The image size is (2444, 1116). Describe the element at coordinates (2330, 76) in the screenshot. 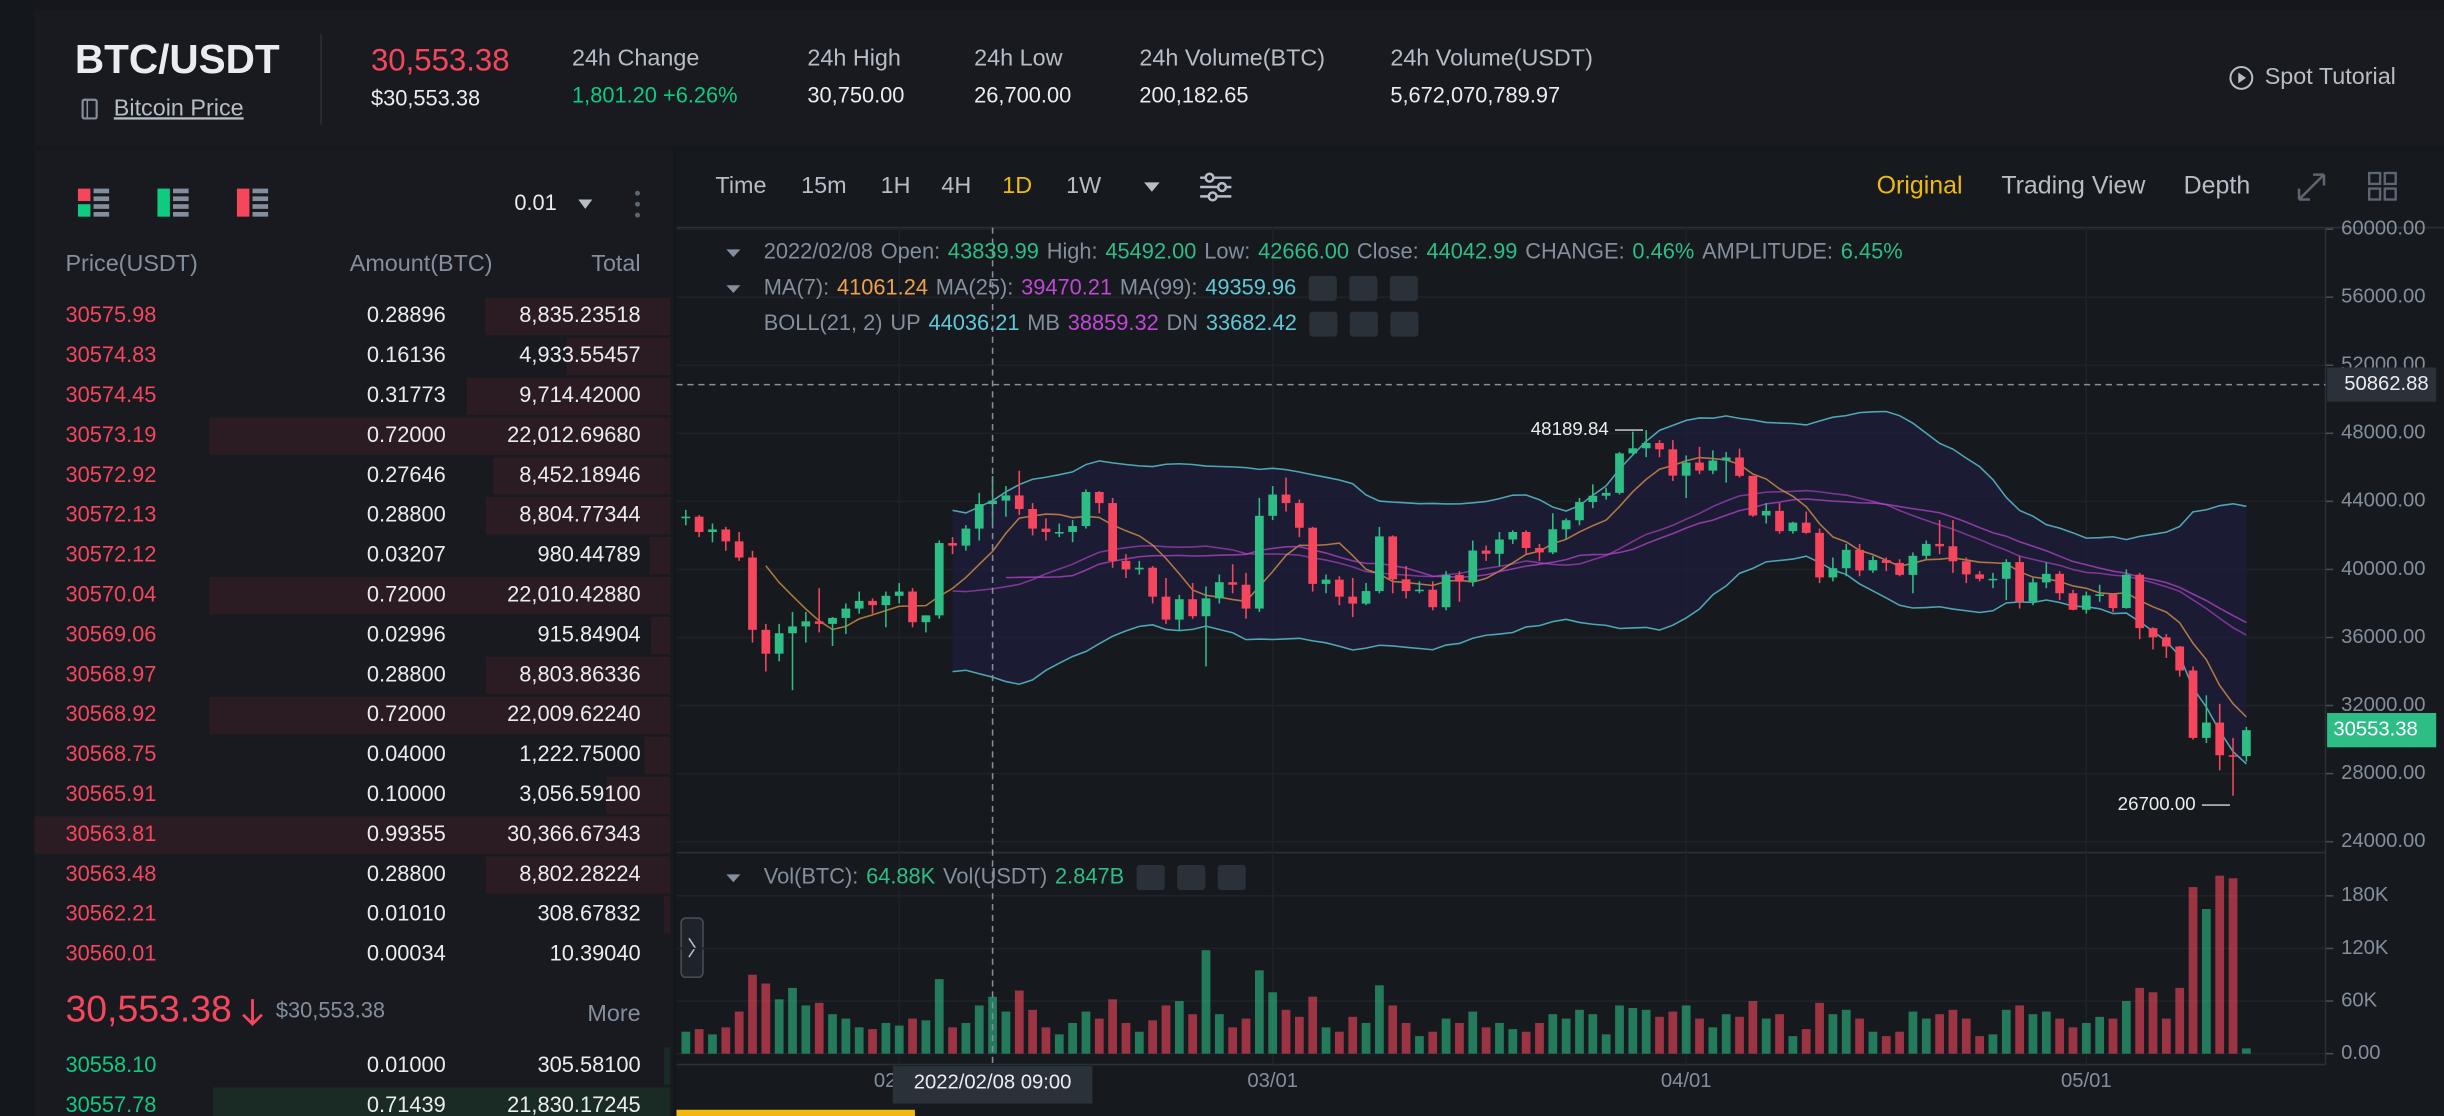

I see `tutorial: Spot Tutorial` at that location.